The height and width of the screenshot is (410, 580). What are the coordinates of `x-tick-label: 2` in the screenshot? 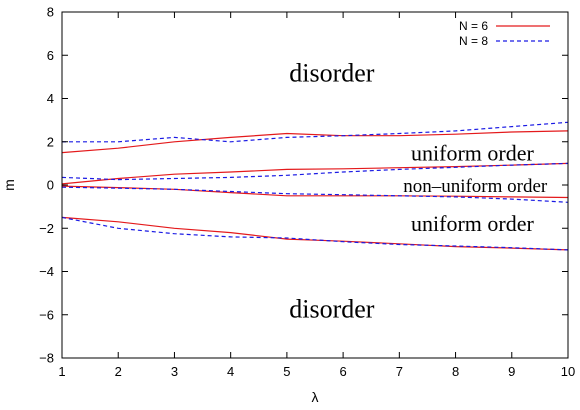 It's located at (118, 371).